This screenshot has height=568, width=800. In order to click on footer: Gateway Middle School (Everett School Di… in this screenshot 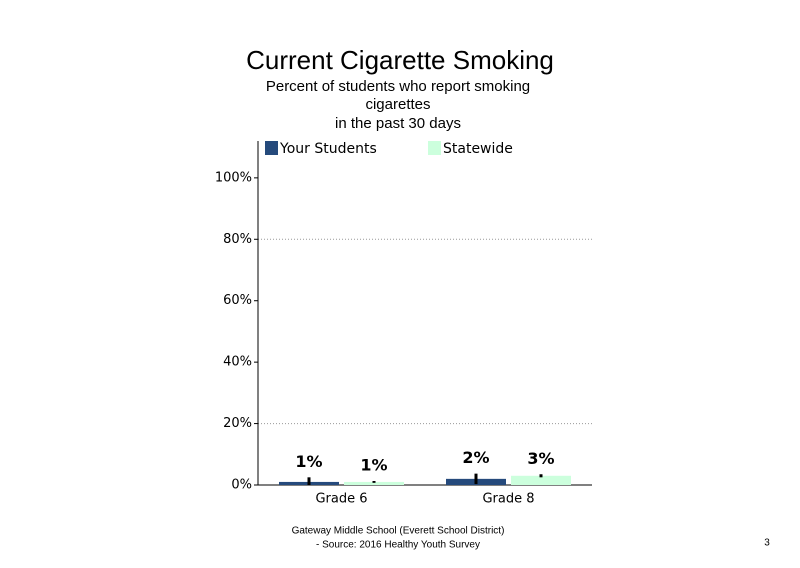, I will do `click(398, 531)`.